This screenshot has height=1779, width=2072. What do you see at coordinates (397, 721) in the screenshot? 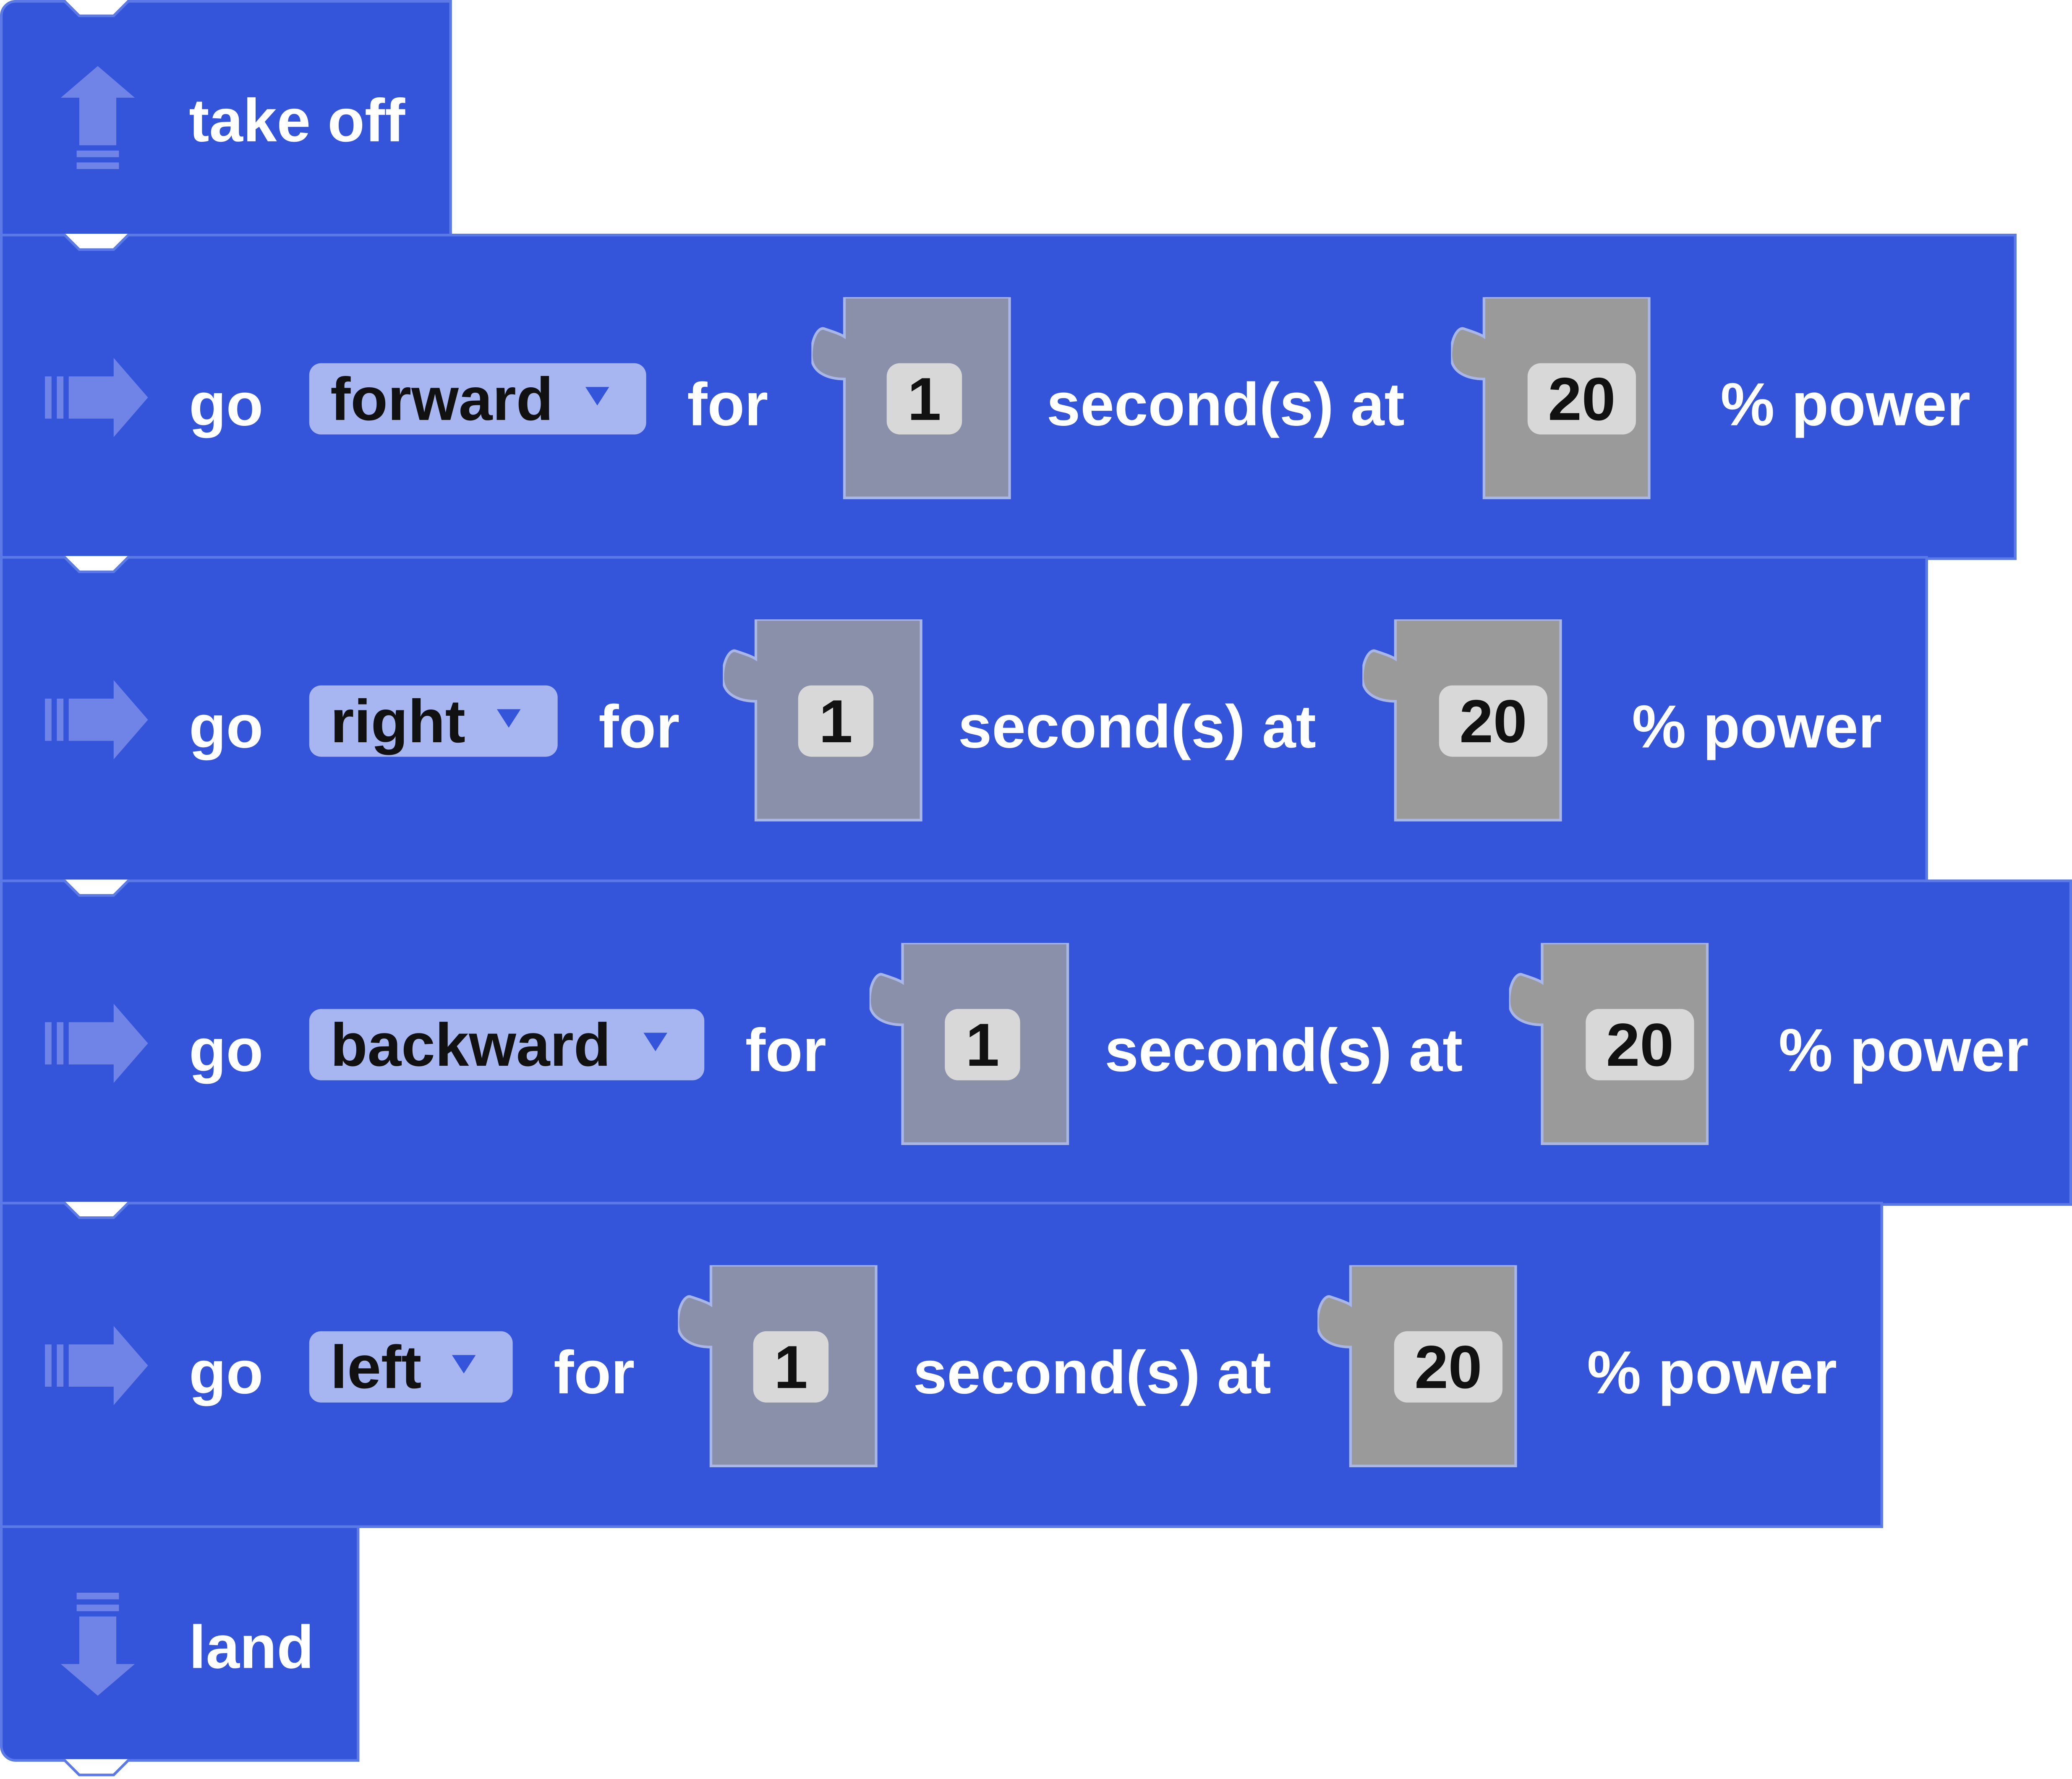
I see `direction-value: right` at bounding box center [397, 721].